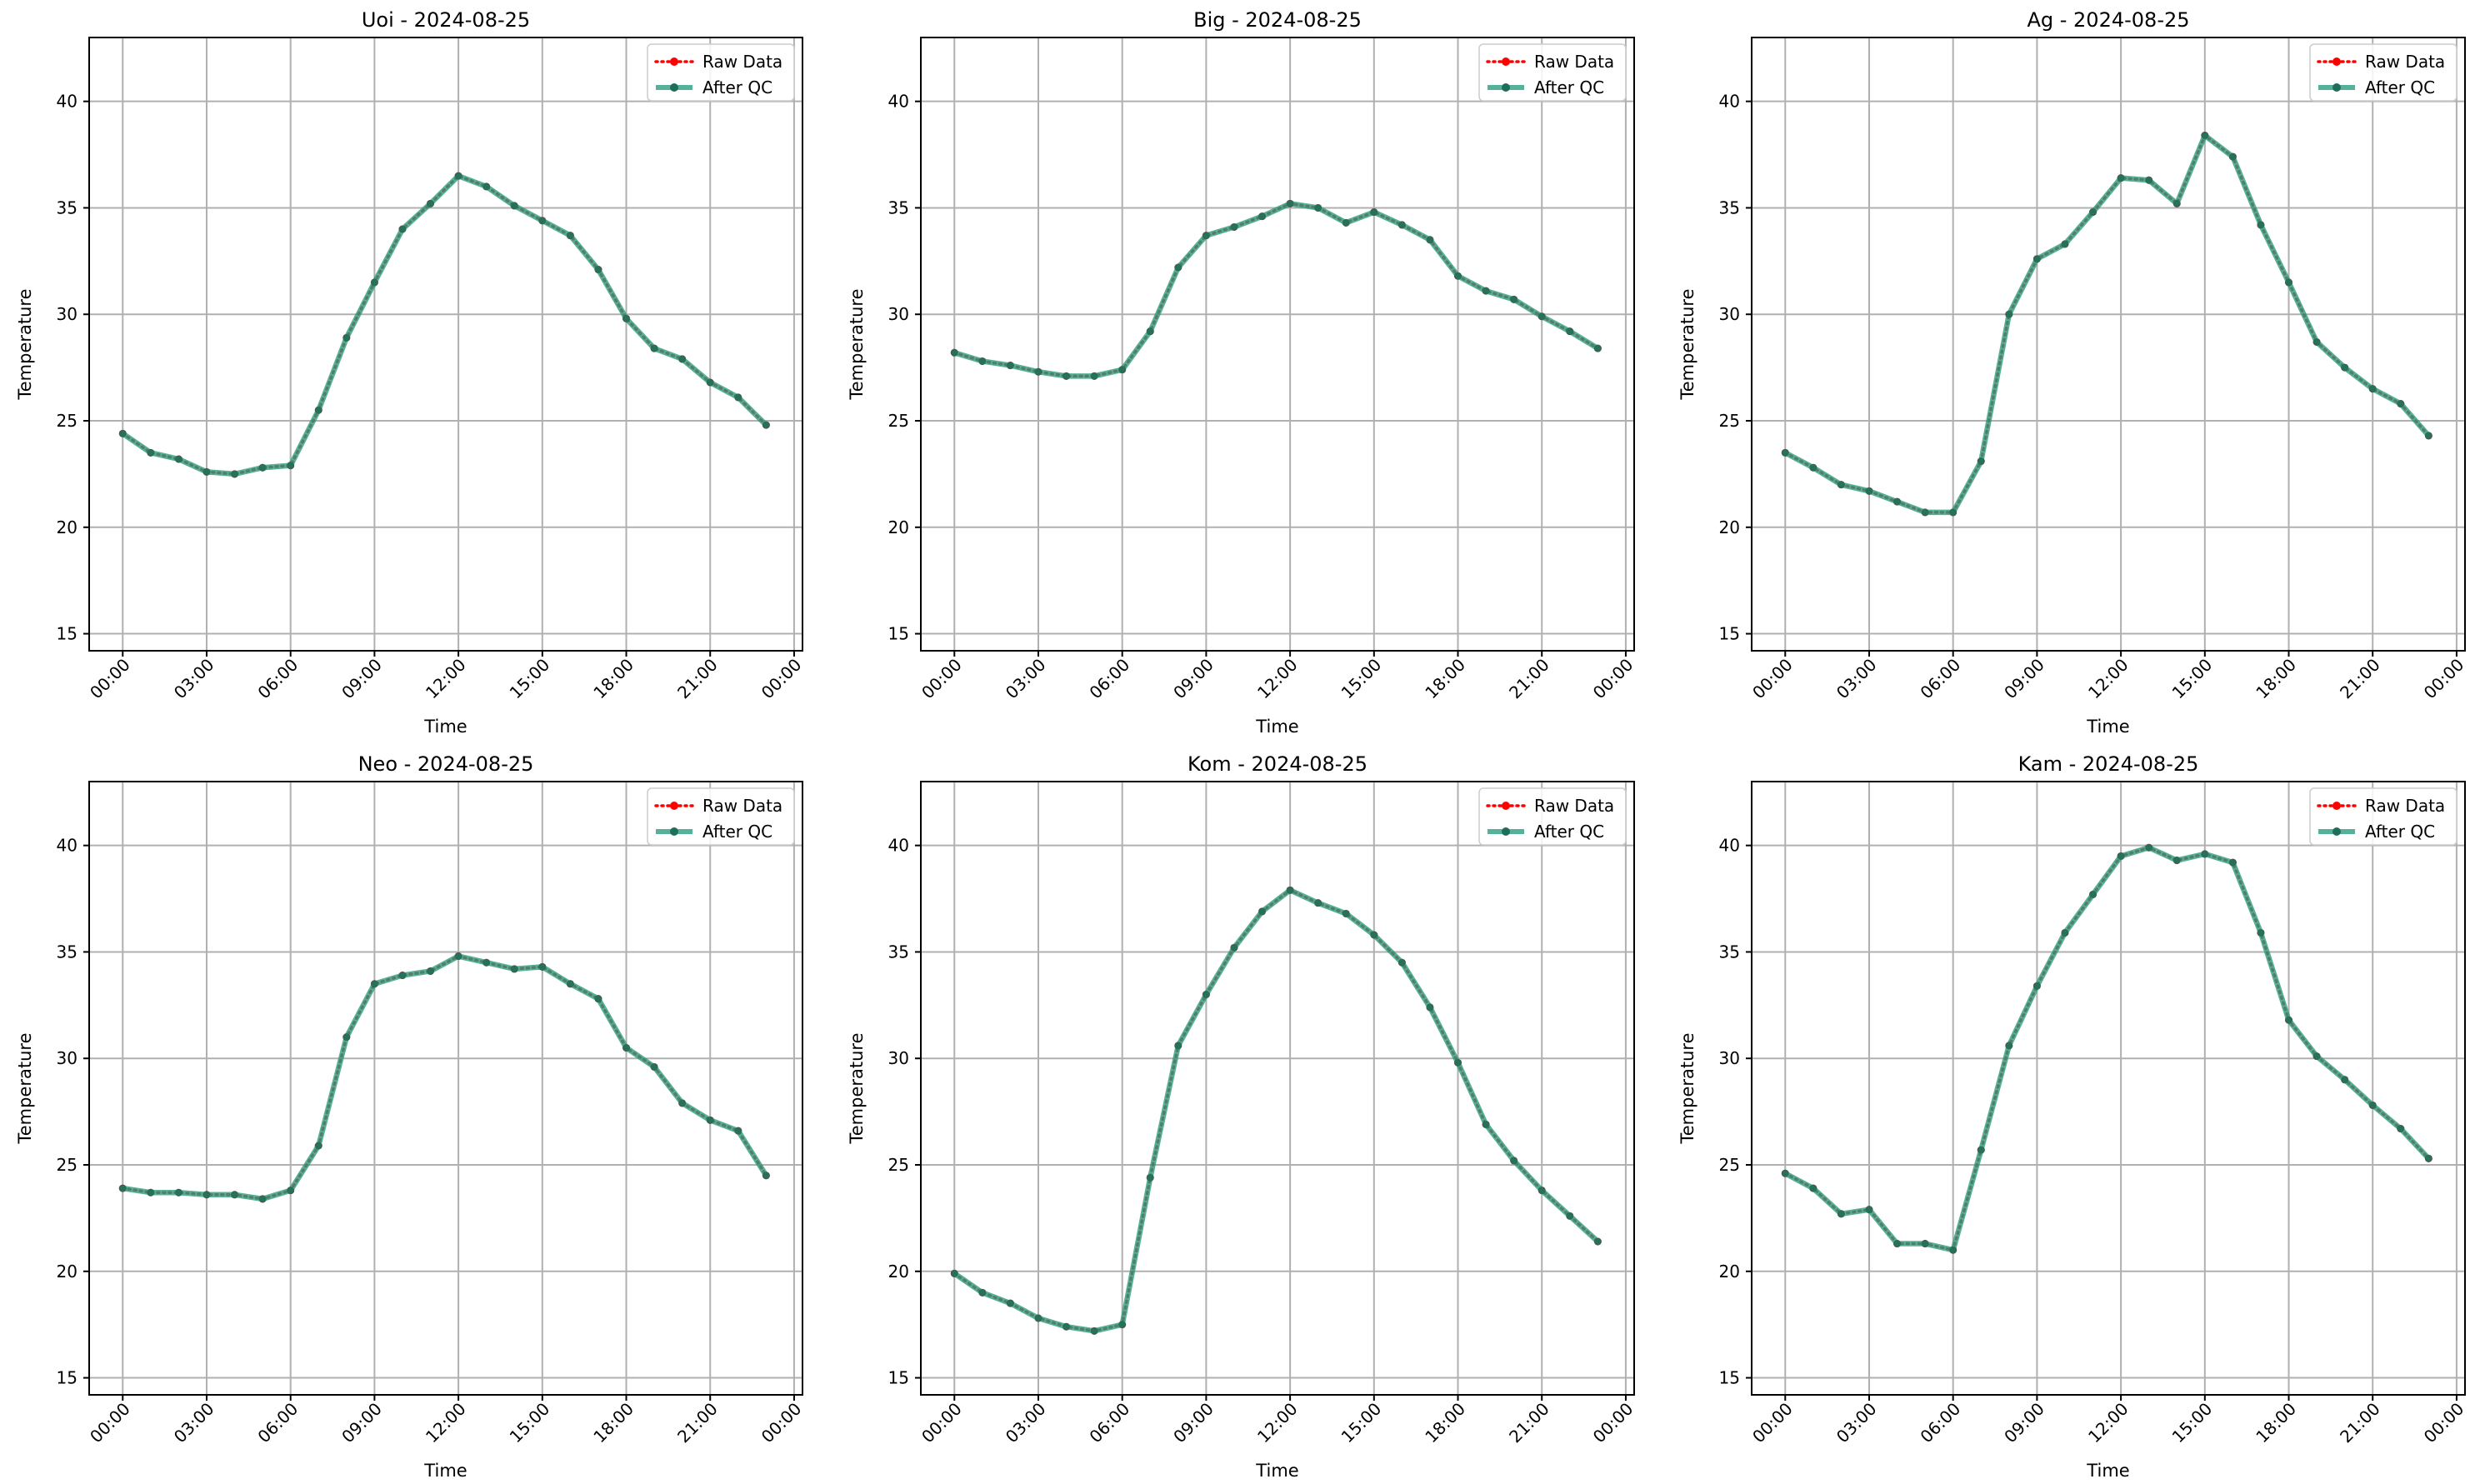  Describe the element at coordinates (742, 62) in the screenshot. I see `legend-label-raw-data: Raw Data` at that location.